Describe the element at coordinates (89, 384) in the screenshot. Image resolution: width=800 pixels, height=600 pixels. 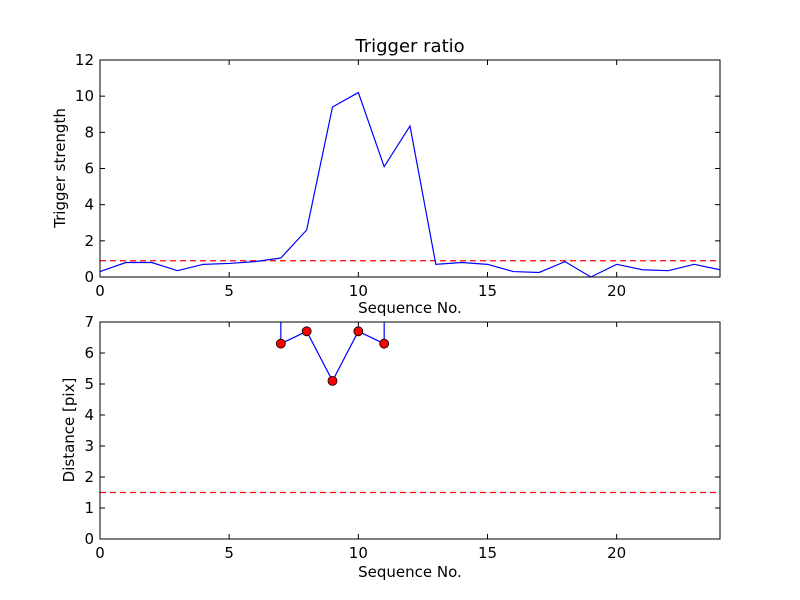
I see `y-tick-label: 5` at that location.